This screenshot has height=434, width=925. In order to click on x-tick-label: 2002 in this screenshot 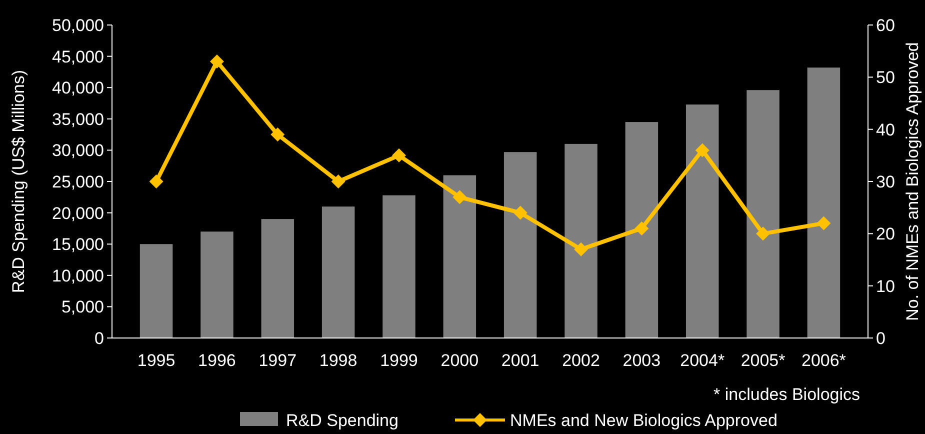, I will do `click(581, 360)`.